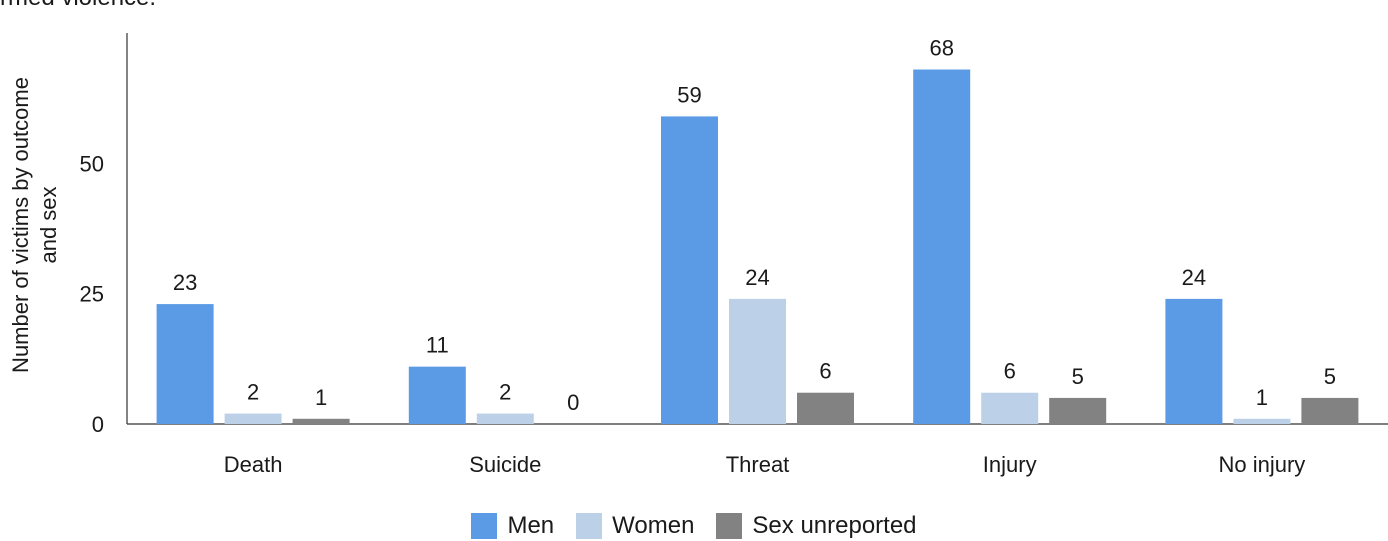 The width and height of the screenshot is (1388, 541). What do you see at coordinates (653, 525) in the screenshot?
I see `legend-label: Women` at bounding box center [653, 525].